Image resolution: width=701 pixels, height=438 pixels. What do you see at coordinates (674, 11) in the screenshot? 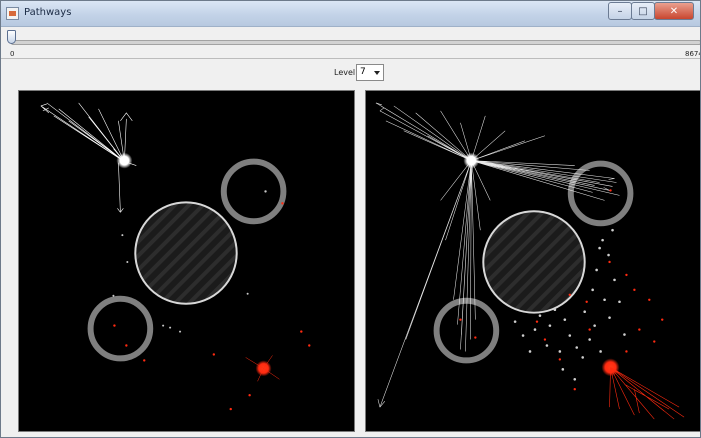
I see `close-button: ✕` at bounding box center [674, 11].